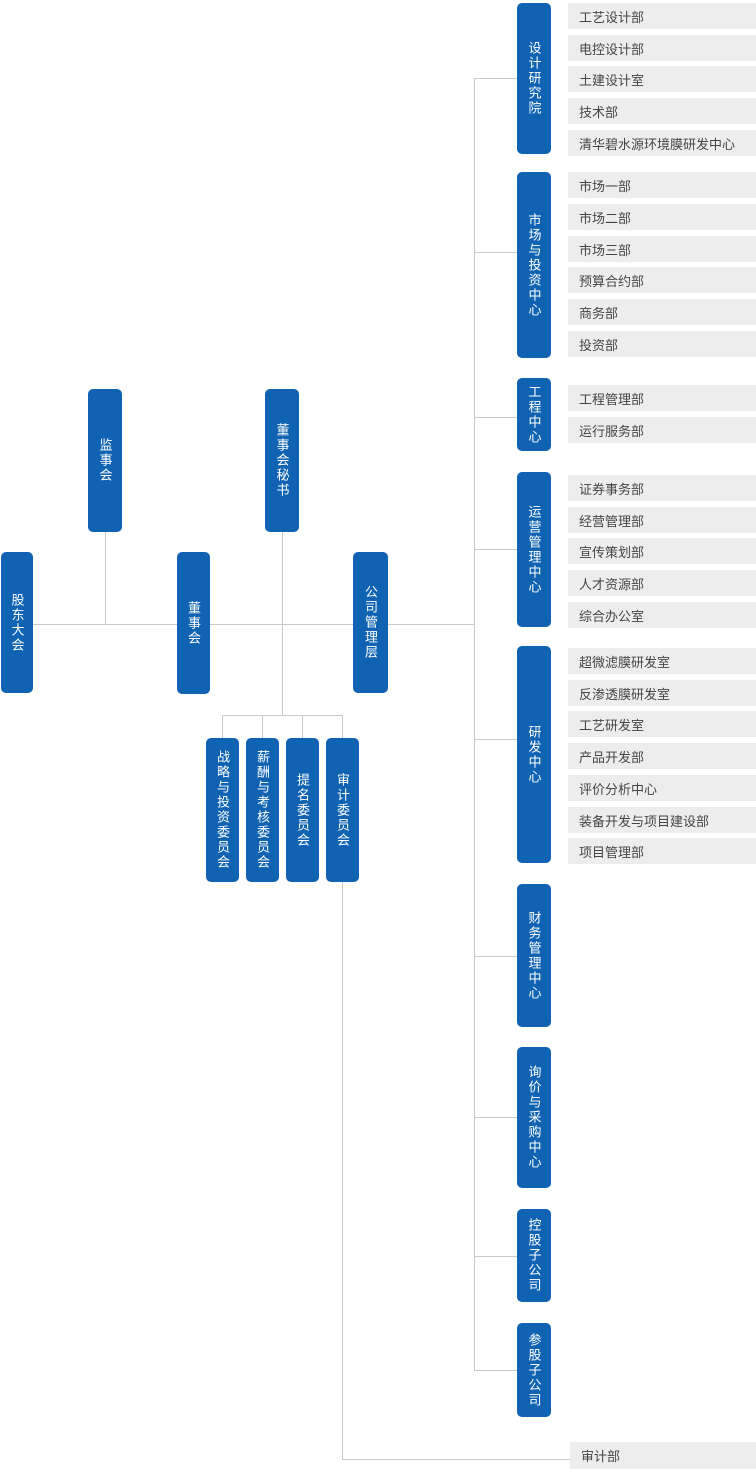 This screenshot has width=756, height=1472. I want to click on center-box-holding-subsidiaries: 控股子公司, so click(534, 1255).